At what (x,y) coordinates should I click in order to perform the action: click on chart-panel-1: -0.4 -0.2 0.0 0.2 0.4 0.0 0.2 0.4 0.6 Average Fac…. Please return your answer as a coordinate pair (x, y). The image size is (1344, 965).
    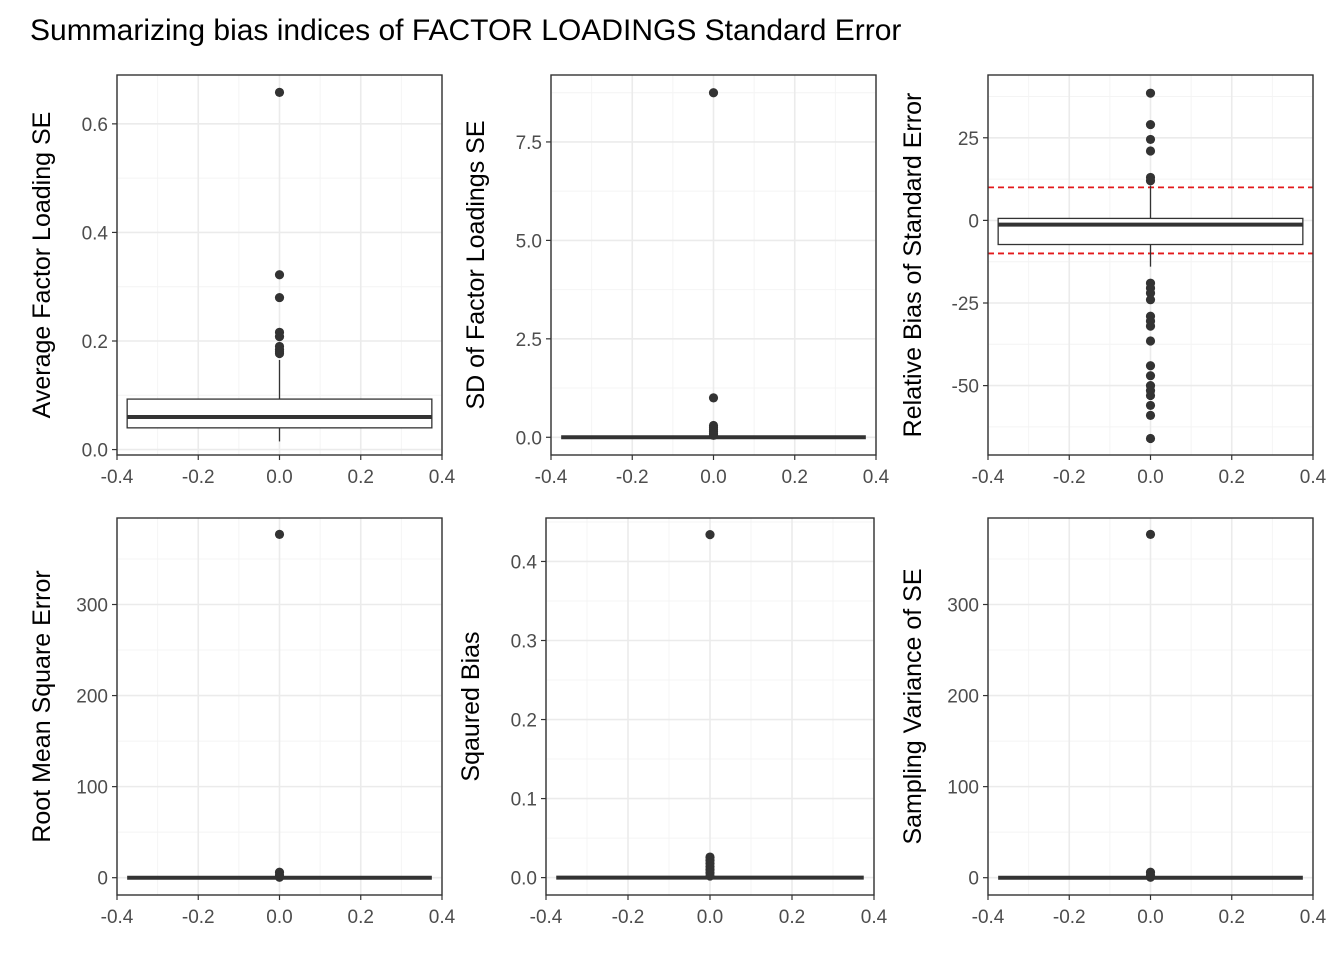
    Looking at the image, I should click on (242, 281).